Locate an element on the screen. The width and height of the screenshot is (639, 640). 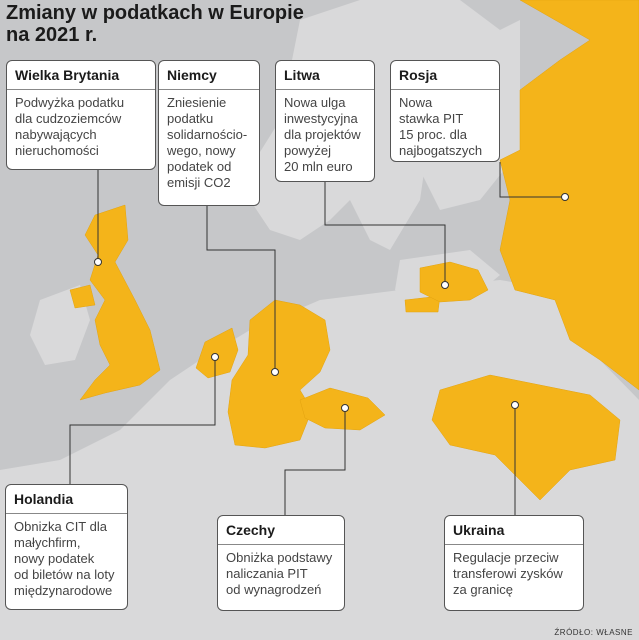
germany-marker is located at coordinates (275, 372).